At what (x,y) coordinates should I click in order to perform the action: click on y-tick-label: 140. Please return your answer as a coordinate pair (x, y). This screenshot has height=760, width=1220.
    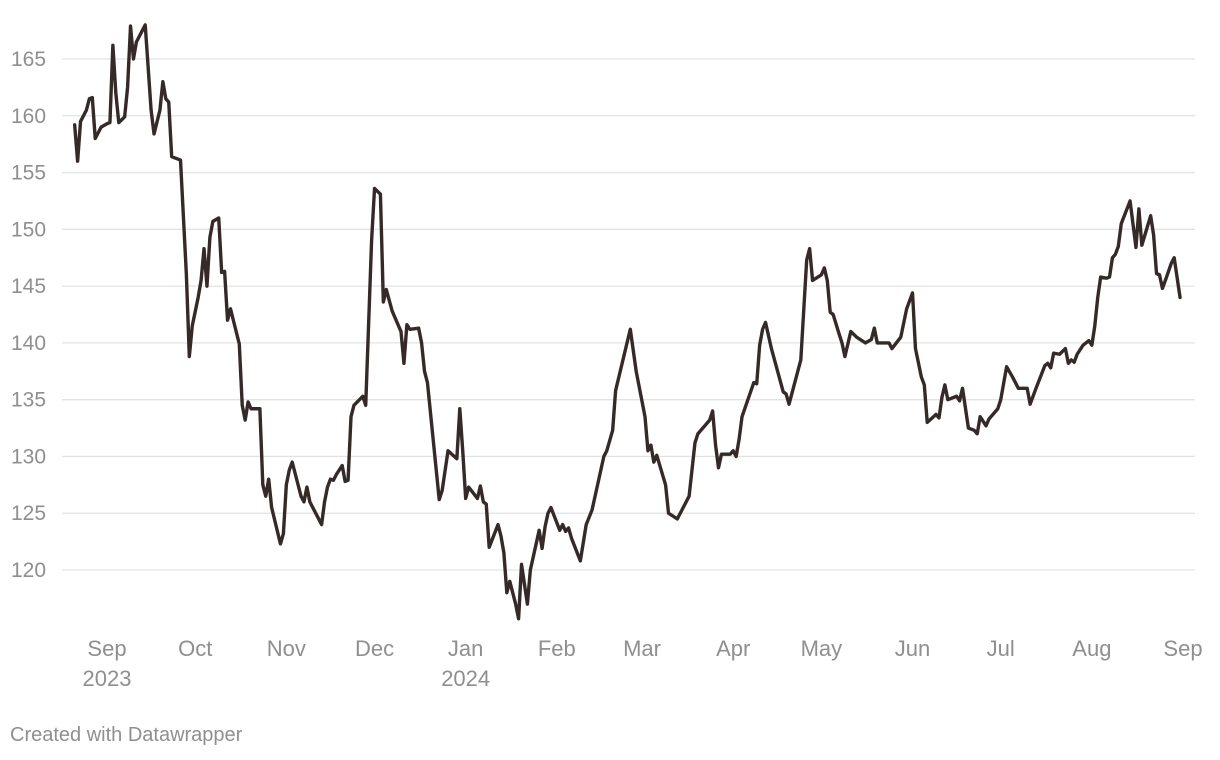
    Looking at the image, I should click on (28, 343).